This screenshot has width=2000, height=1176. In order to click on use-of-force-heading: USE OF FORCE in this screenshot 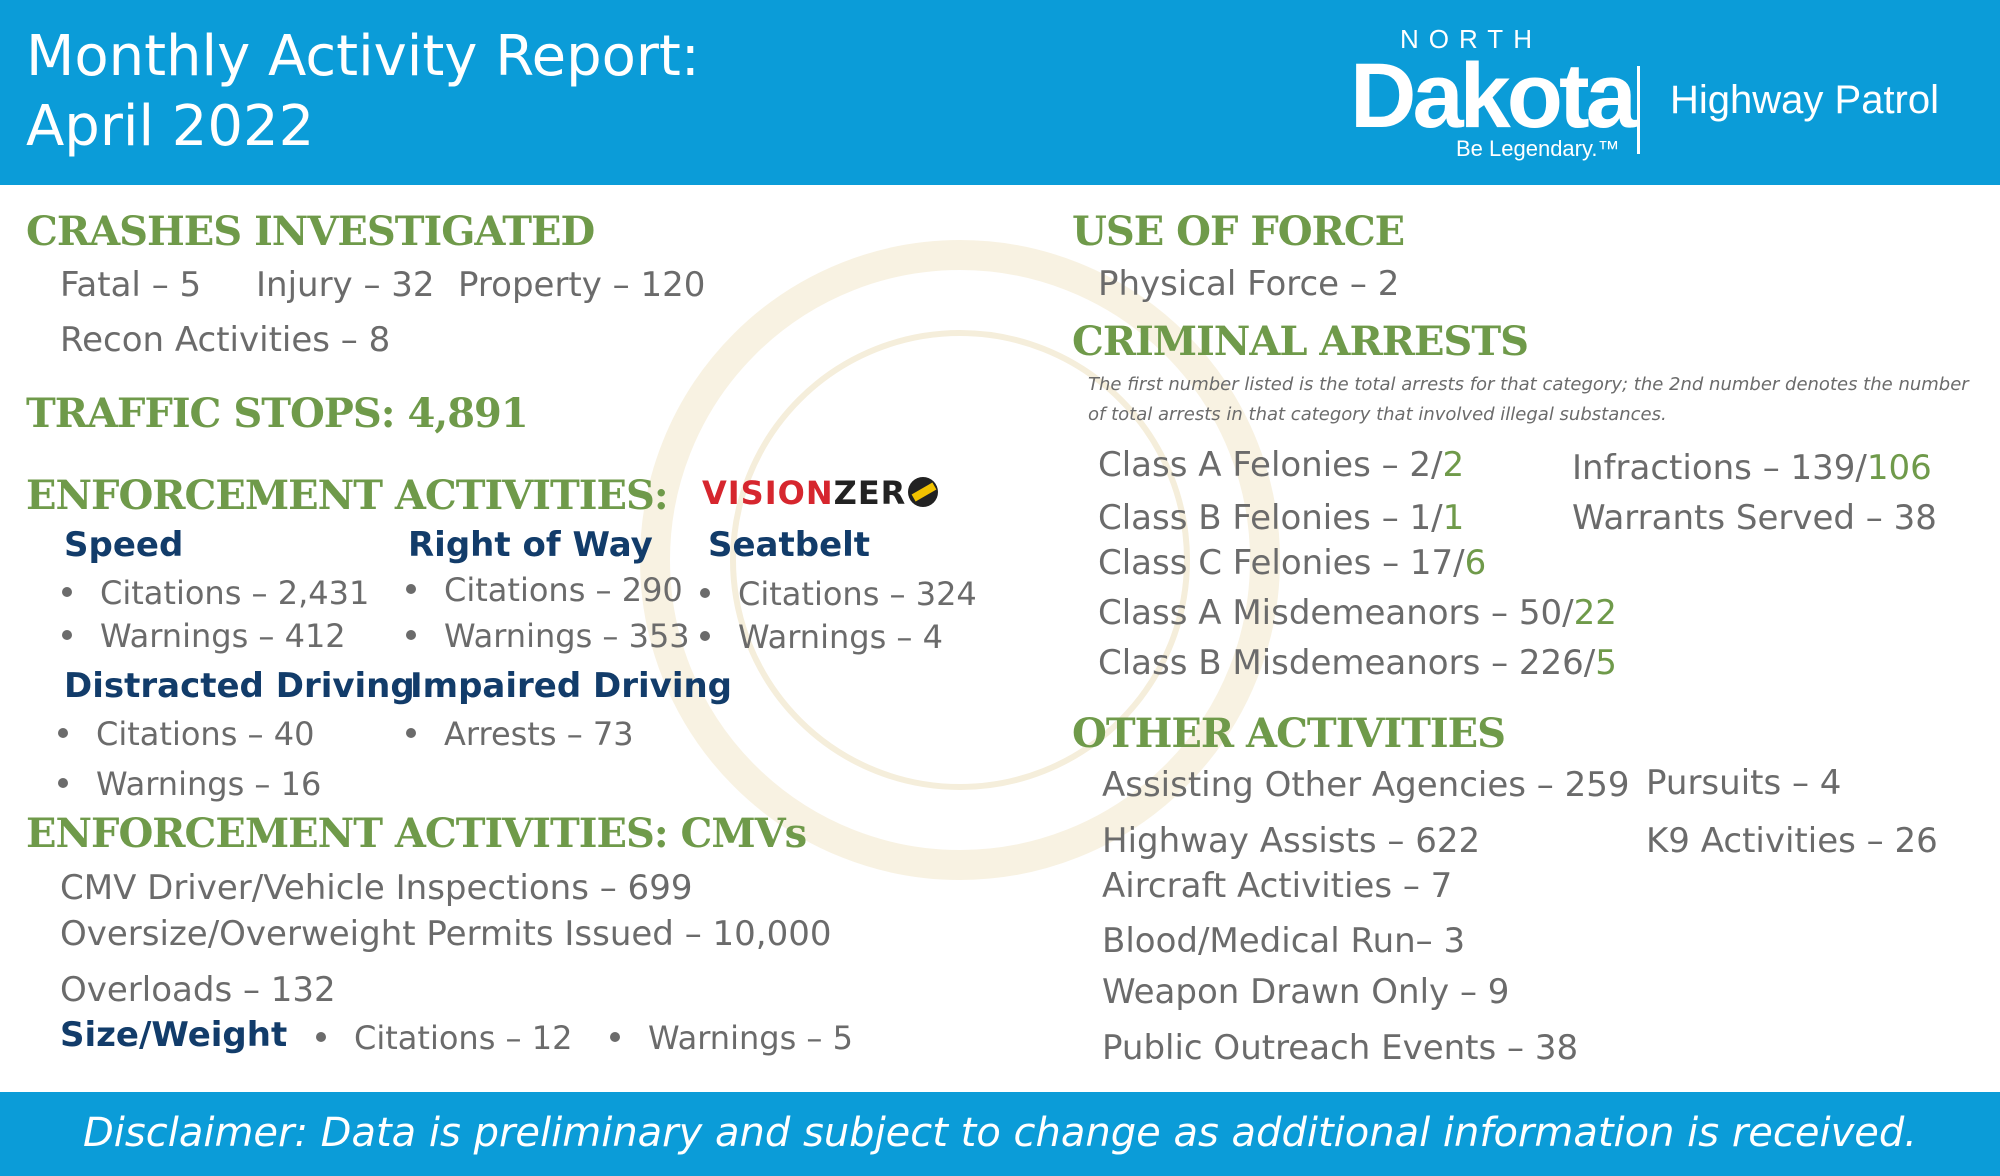, I will do `click(1238, 231)`.